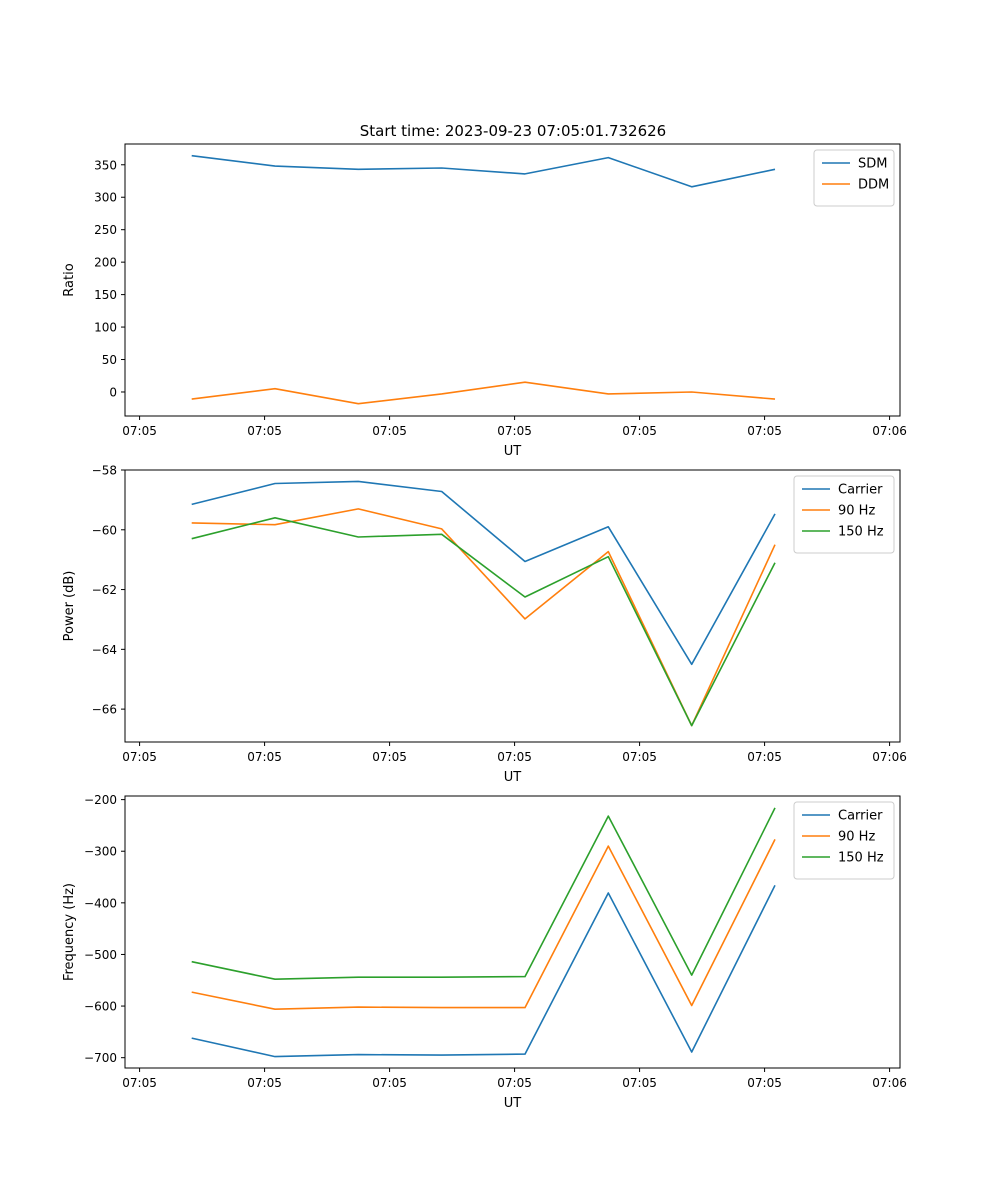 This screenshot has height=1200, width=1000. What do you see at coordinates (113, 392) in the screenshot?
I see `y-tick-label: 0` at bounding box center [113, 392].